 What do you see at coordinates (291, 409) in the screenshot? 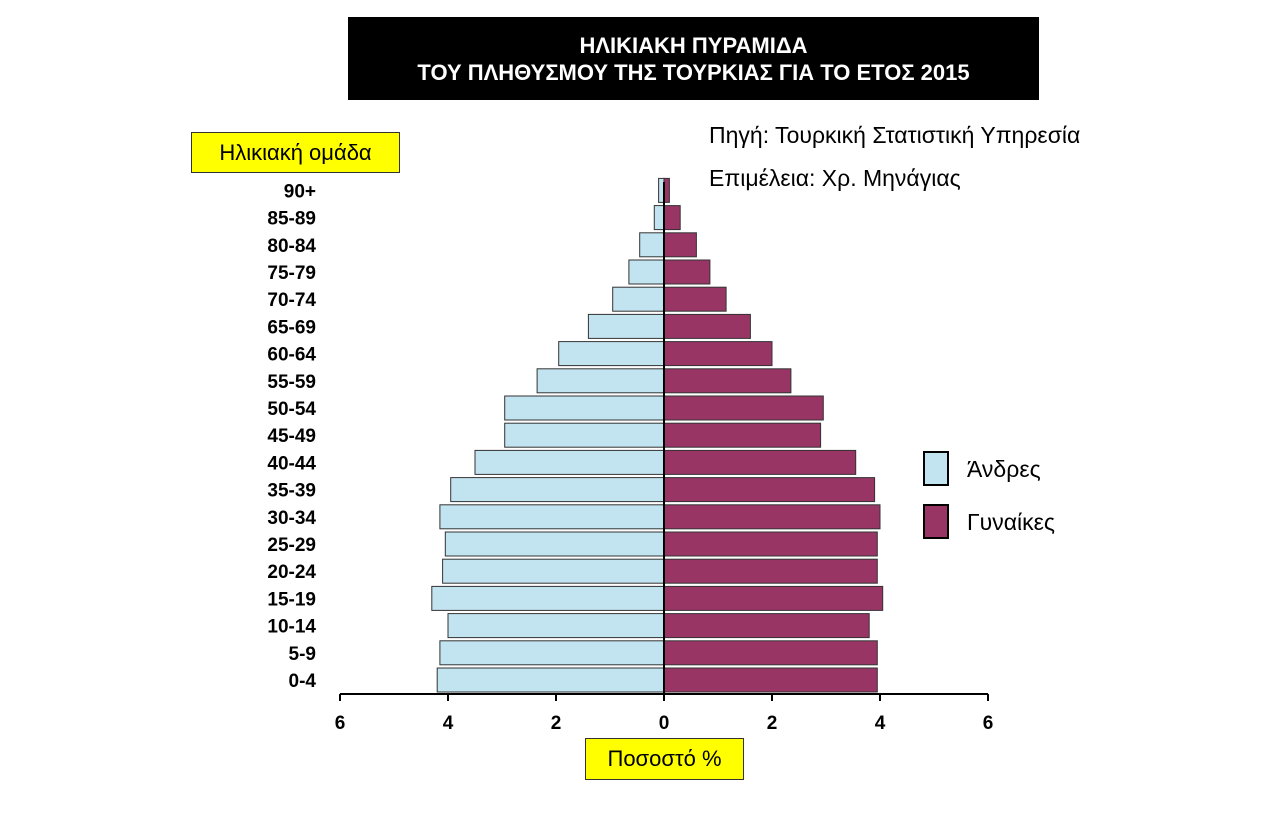
I see `y-tick-label: 50-54` at bounding box center [291, 409].